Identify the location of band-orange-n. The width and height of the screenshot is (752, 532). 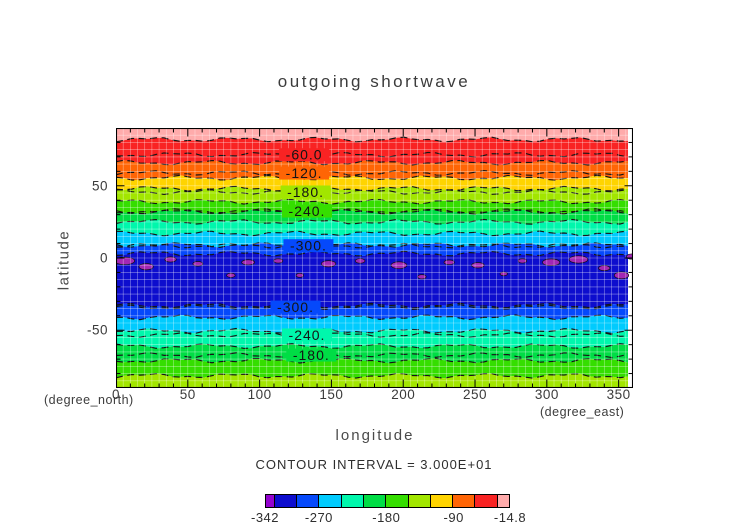
(372, 170).